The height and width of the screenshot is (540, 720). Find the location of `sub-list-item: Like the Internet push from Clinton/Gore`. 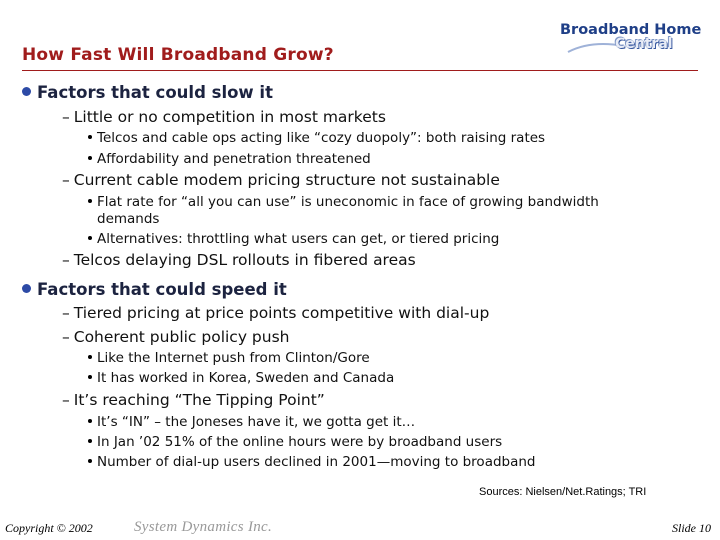

sub-list-item: Like the Internet push from Clinton/Gore is located at coordinates (229, 358).